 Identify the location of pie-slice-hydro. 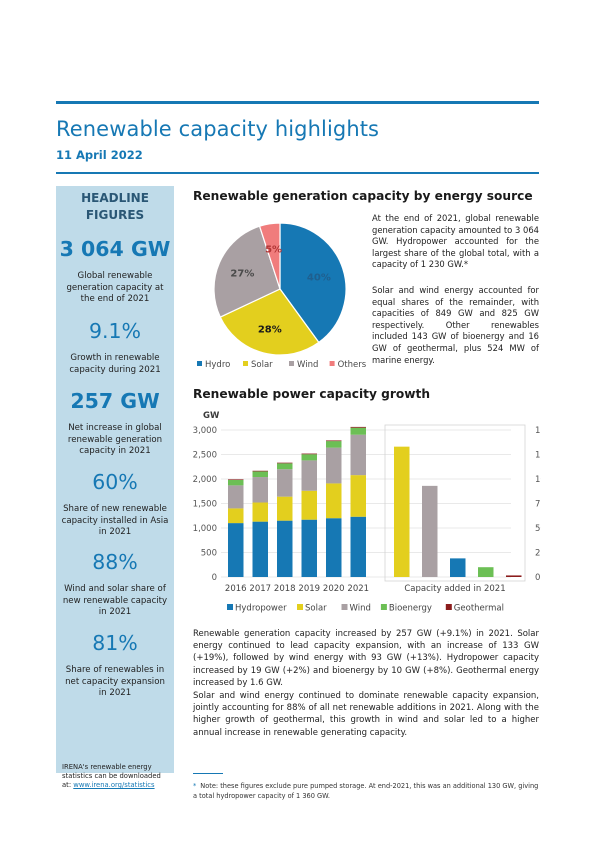
(313, 283).